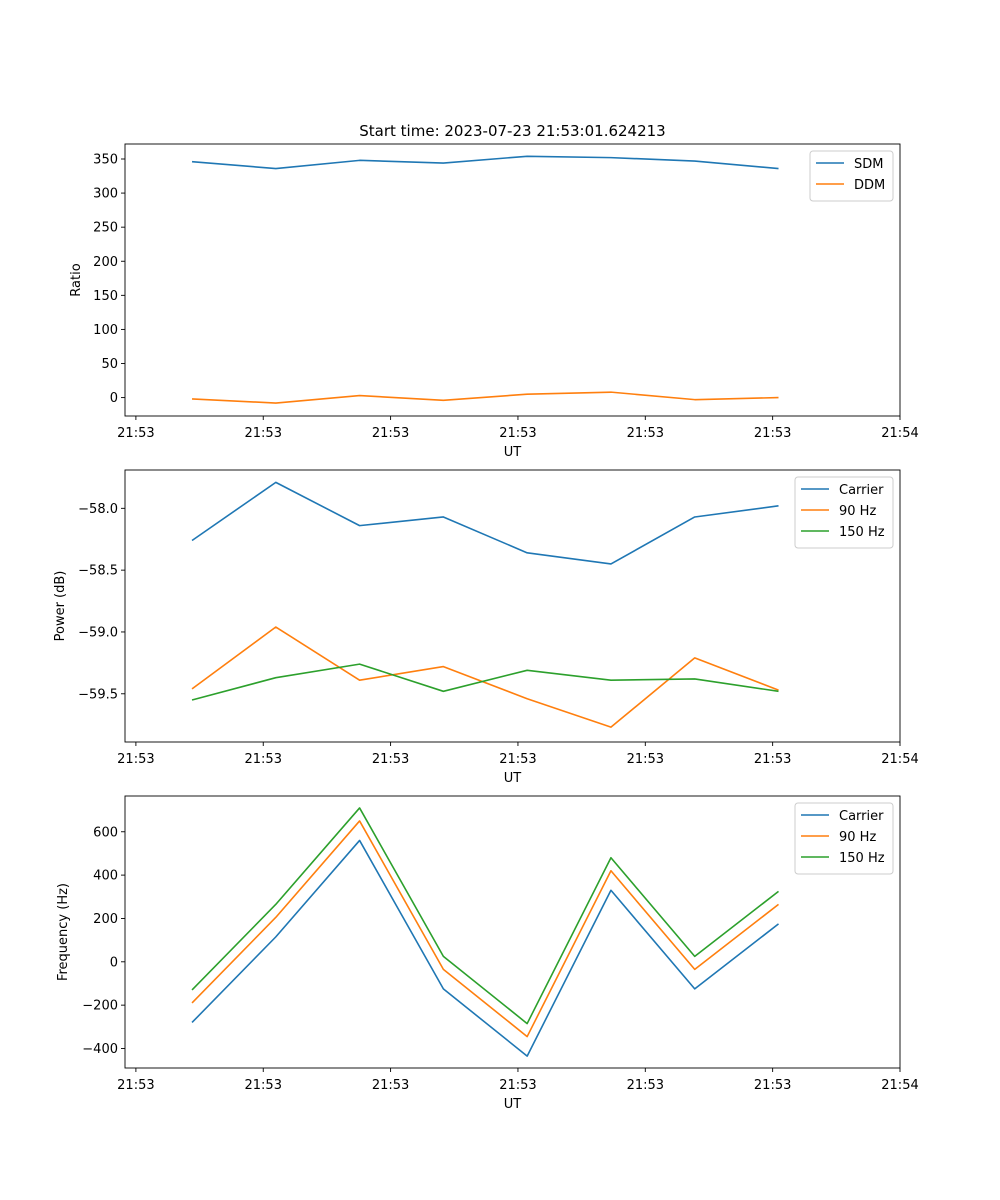 This screenshot has height=1200, width=1000. I want to click on y-tick-label: −58.0, so click(98, 509).